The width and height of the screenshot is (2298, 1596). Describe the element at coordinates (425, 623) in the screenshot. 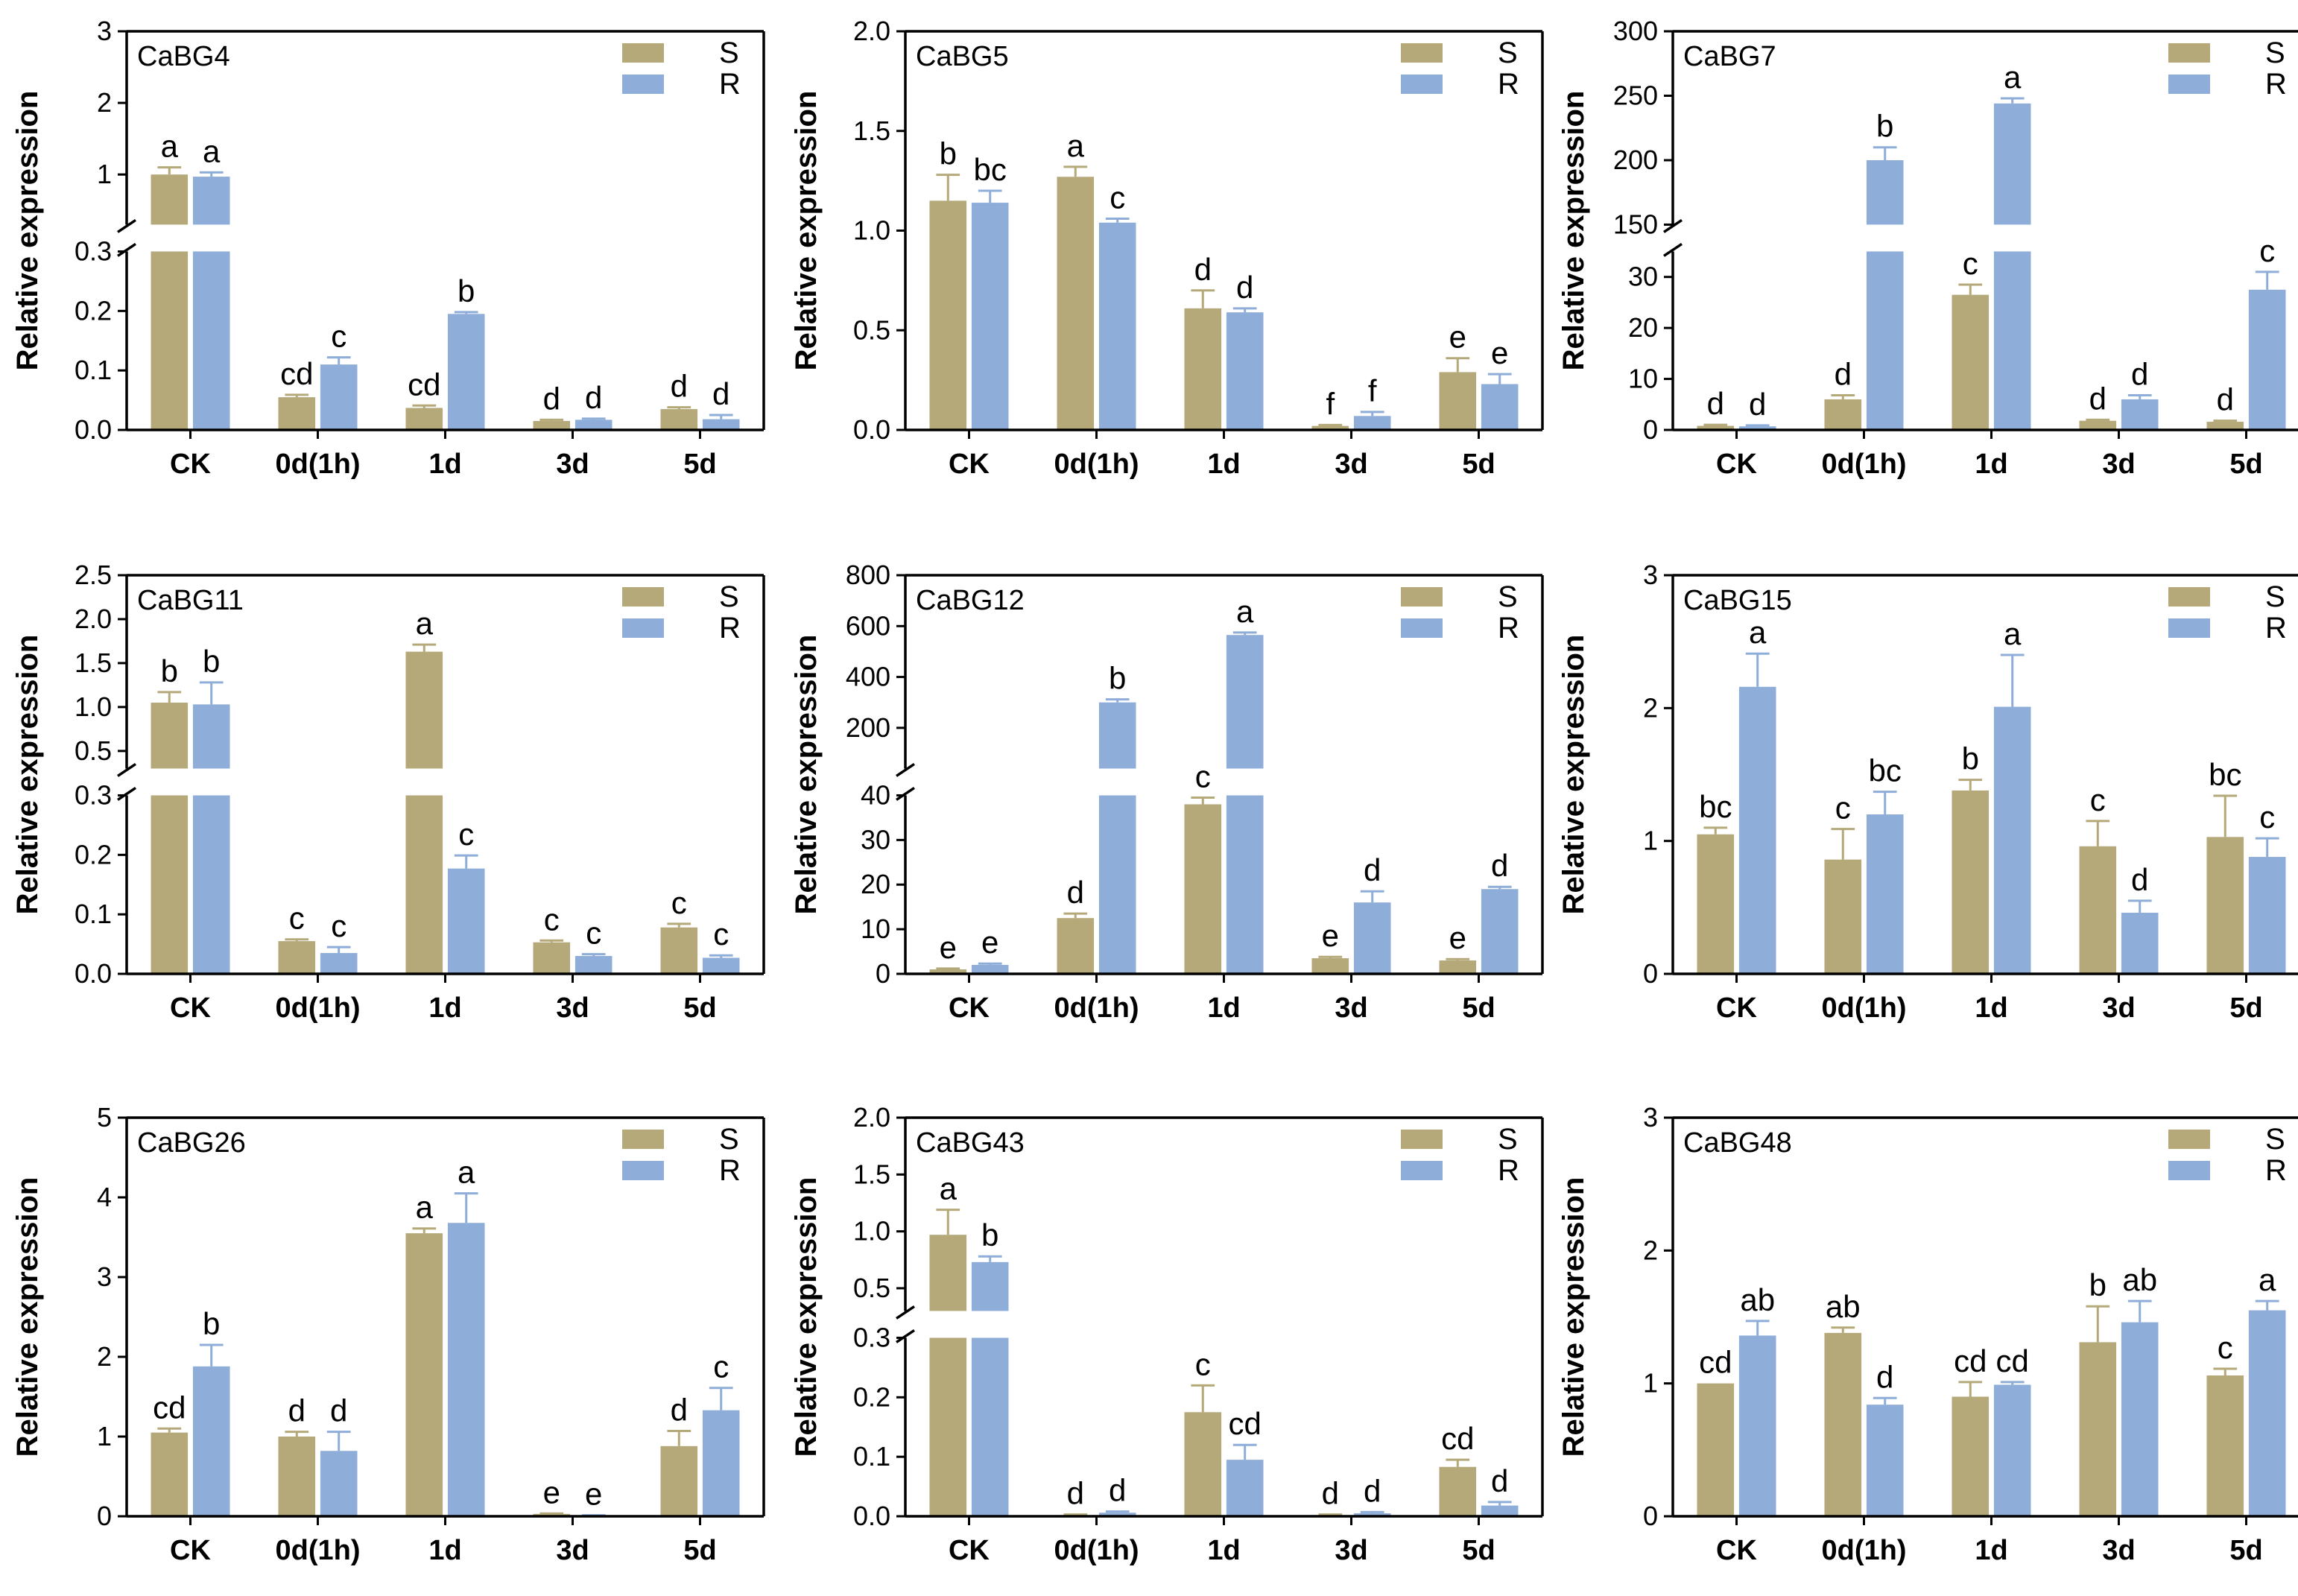

I see `sig-label-s-2: a` at that location.